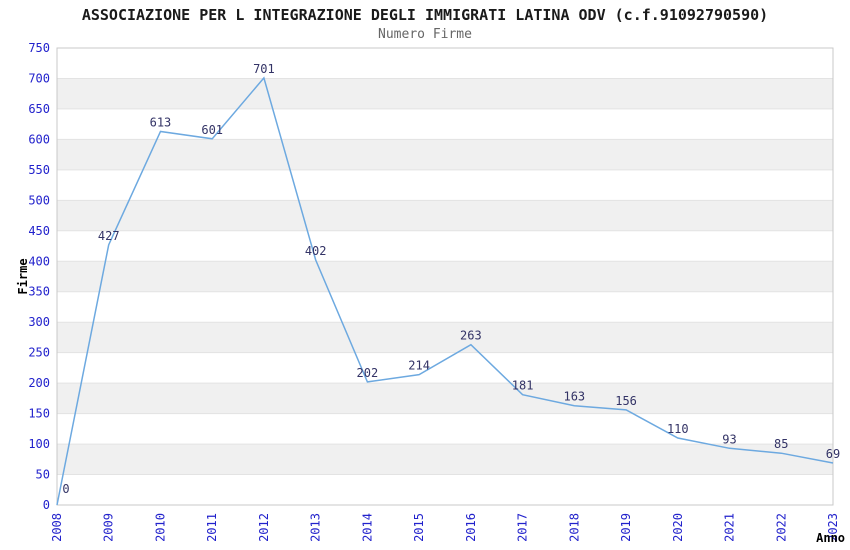 The height and width of the screenshot is (550, 850). I want to click on x-tick-label: 2021, so click(730, 527).